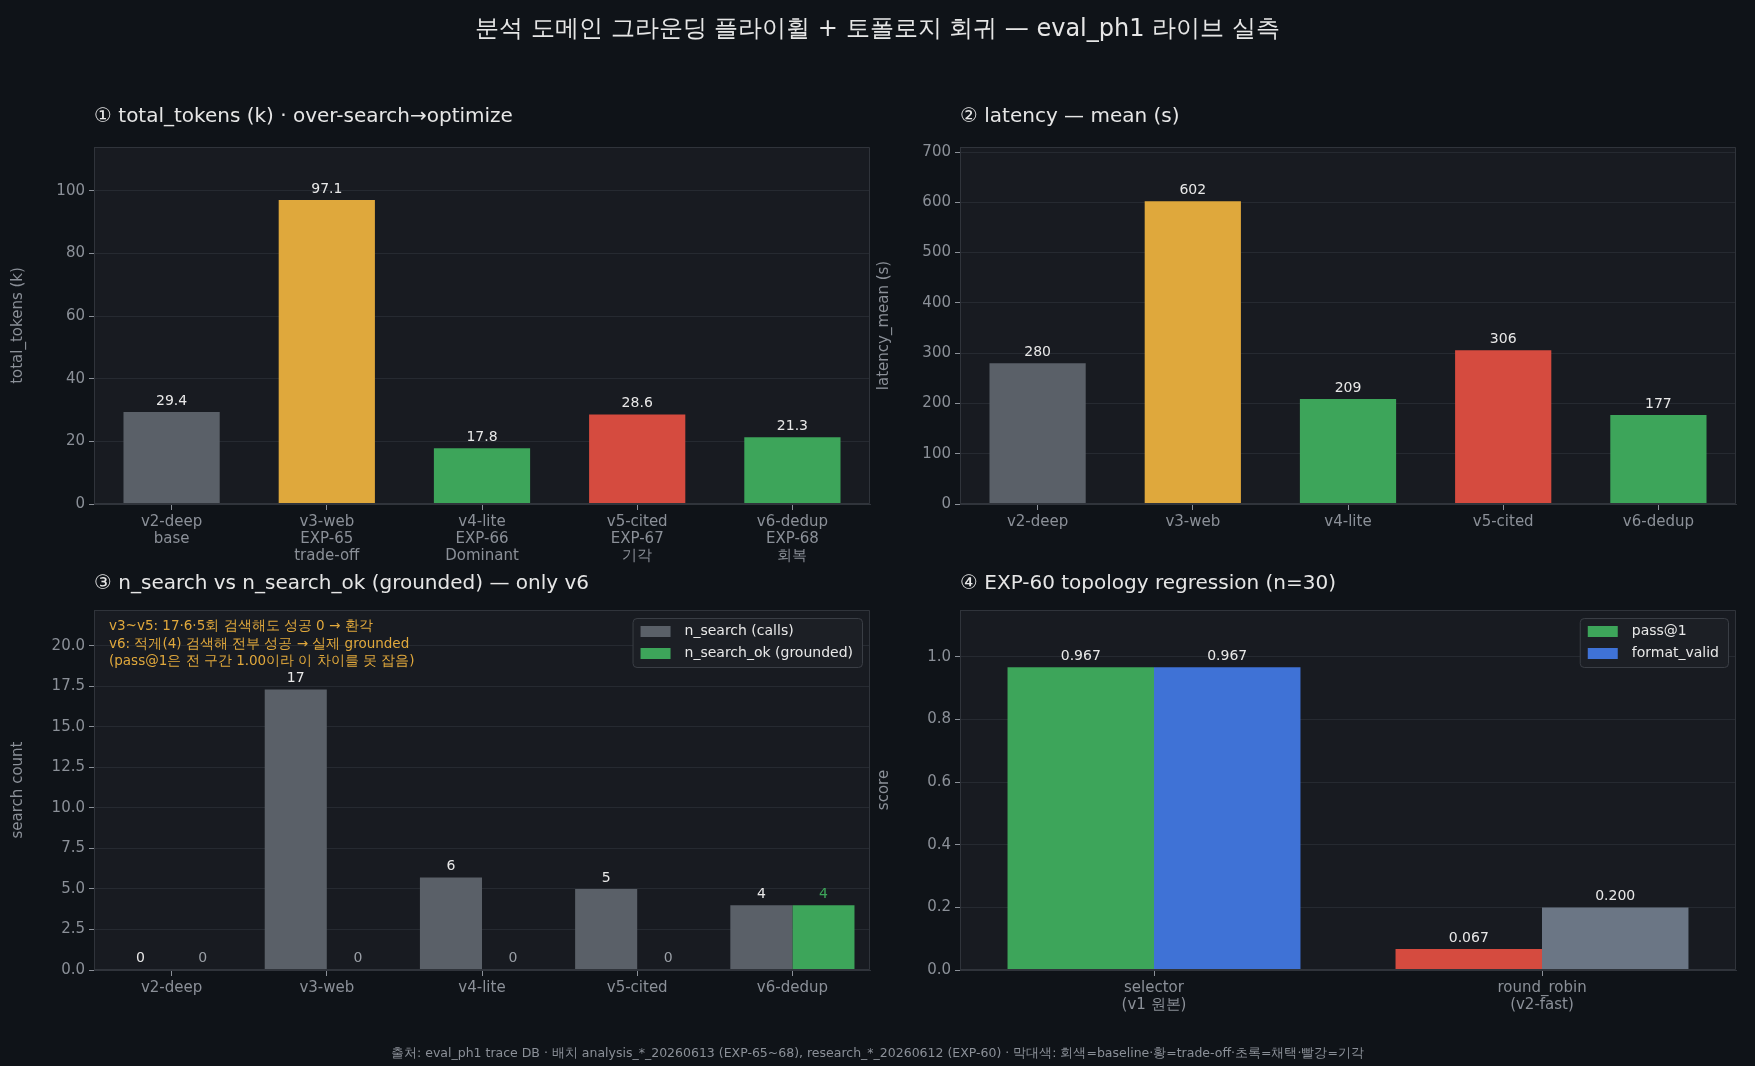 The width and height of the screenshot is (1755, 1066). I want to click on data-label: 6, so click(451, 865).